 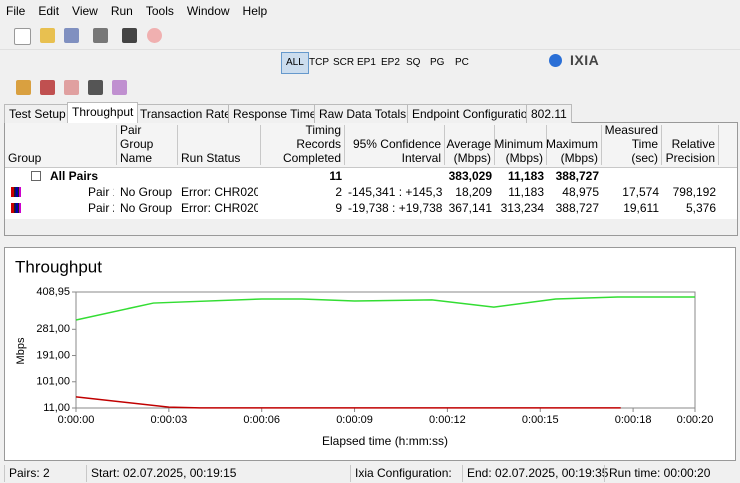 I want to click on column-header: Maximum (Mbps), so click(x=574, y=145).